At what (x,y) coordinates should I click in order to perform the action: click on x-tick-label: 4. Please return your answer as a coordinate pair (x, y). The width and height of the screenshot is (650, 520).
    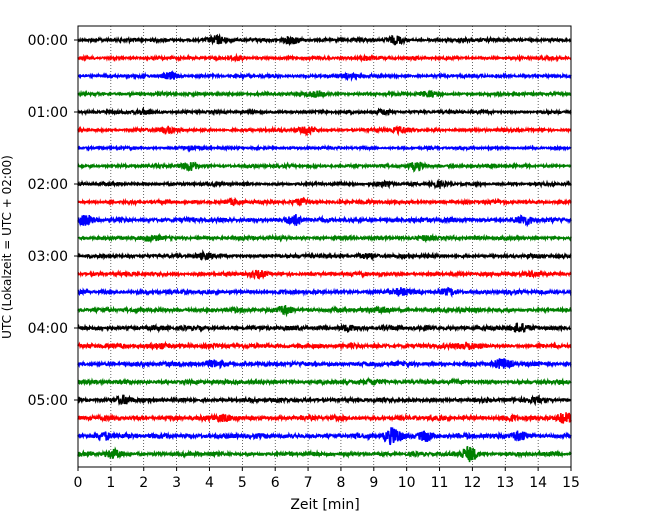
    Looking at the image, I should click on (209, 483).